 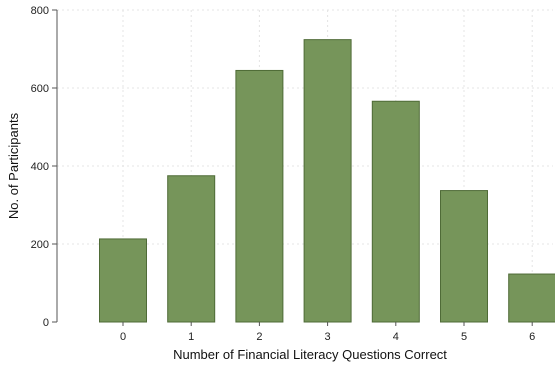 What do you see at coordinates (191, 337) in the screenshot?
I see `x-tick-label-1: 1` at bounding box center [191, 337].